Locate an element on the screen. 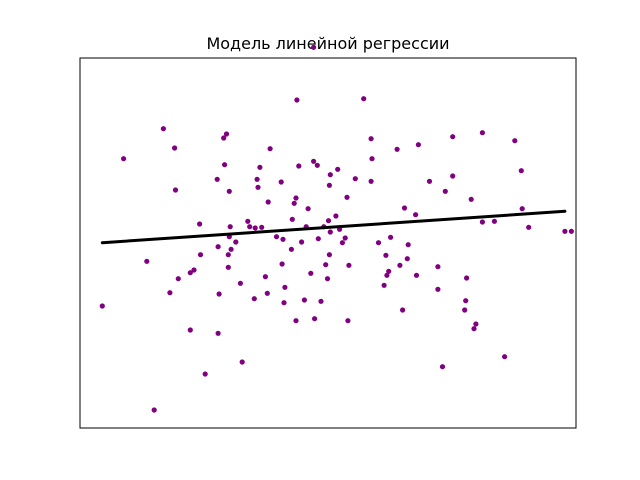 Image resolution: width=640 pixels, height=480 pixels. regression-line-layer is located at coordinates (333, 227).